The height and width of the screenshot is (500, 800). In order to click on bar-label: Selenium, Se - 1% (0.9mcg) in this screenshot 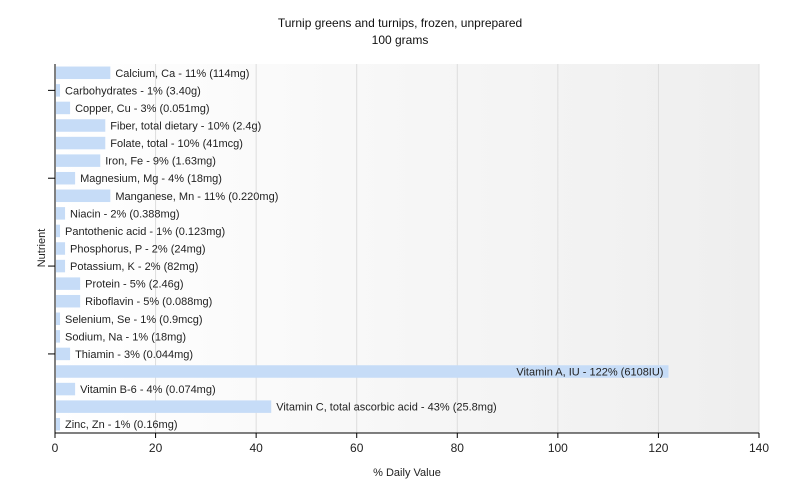, I will do `click(134, 320)`.